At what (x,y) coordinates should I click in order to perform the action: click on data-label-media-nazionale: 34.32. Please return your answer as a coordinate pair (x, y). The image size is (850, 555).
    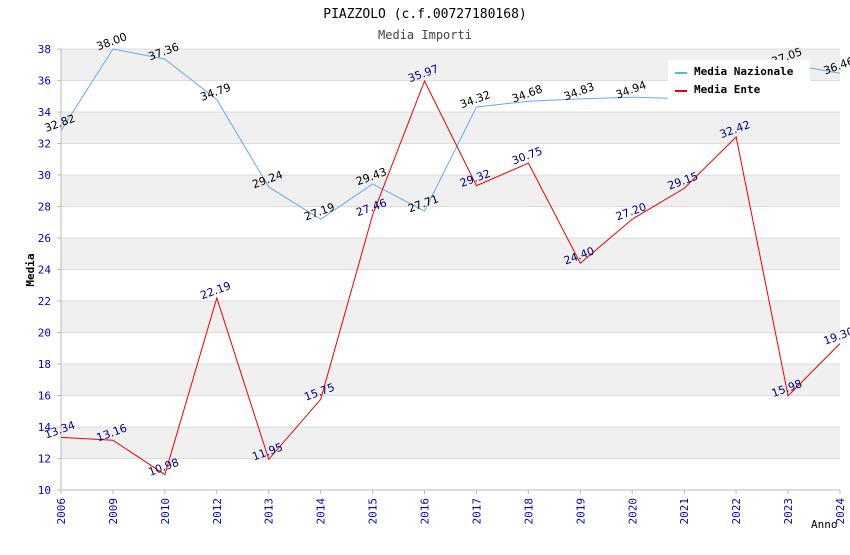
    Looking at the image, I should click on (475, 99).